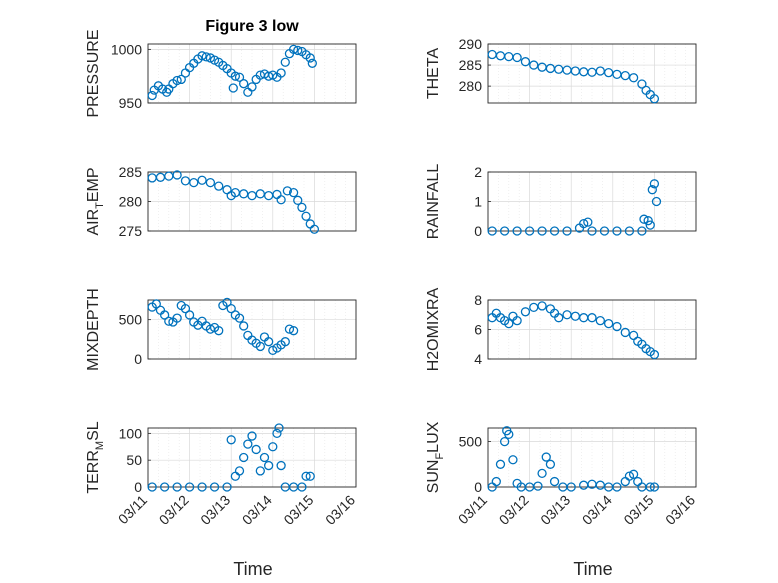  What do you see at coordinates (433, 202) in the screenshot?
I see `y-axis-label-rainfall: RAINFALL` at bounding box center [433, 202].